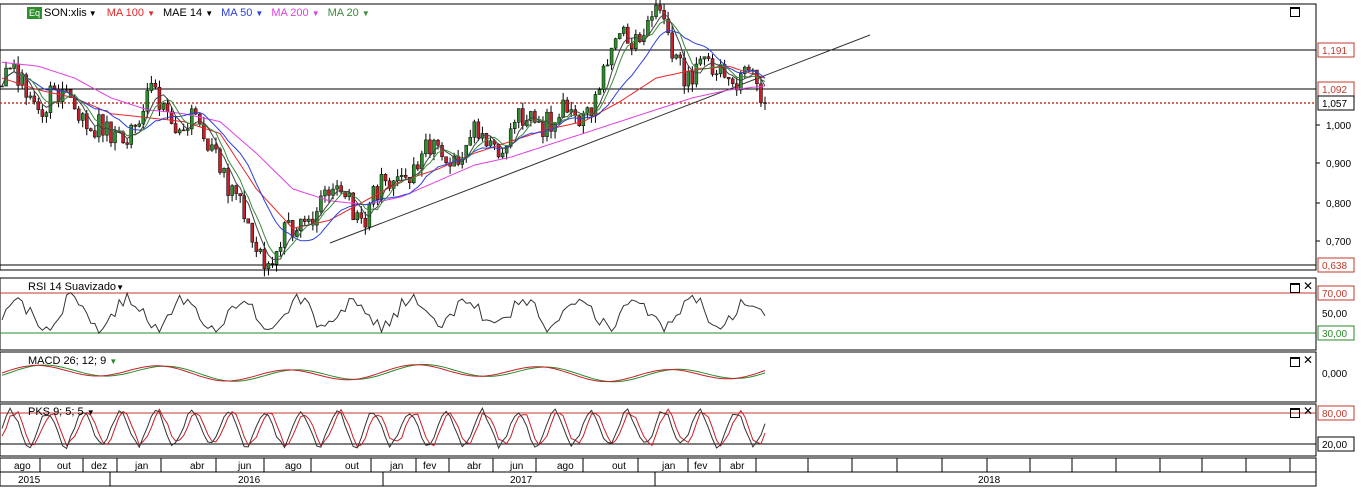 This screenshot has height=489, width=1366. I want to click on symbol-badge: Eq, so click(35, 13).